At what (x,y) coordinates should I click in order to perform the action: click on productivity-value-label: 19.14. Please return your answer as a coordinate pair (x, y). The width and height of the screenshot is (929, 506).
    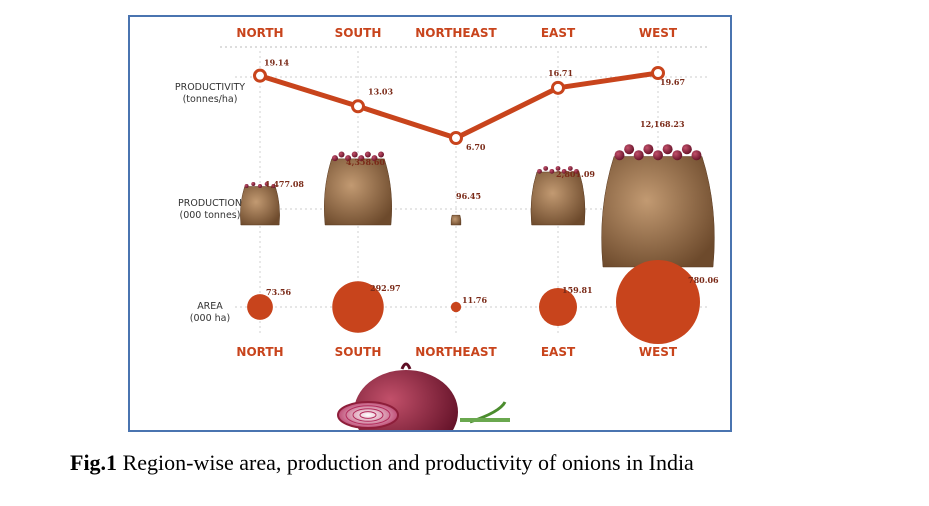
    Looking at the image, I should click on (276, 63).